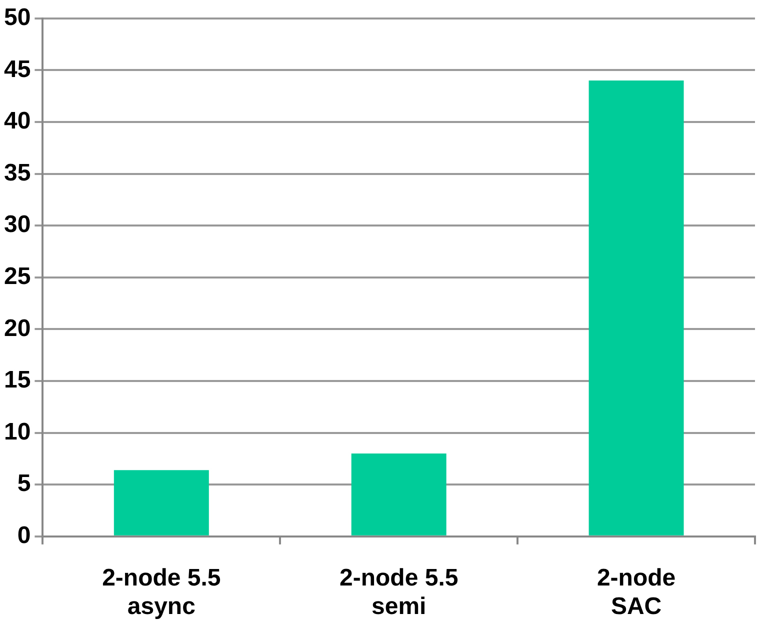 This screenshot has width=757, height=644. What do you see at coordinates (24, 484) in the screenshot?
I see `y-tick-label: 5` at bounding box center [24, 484].